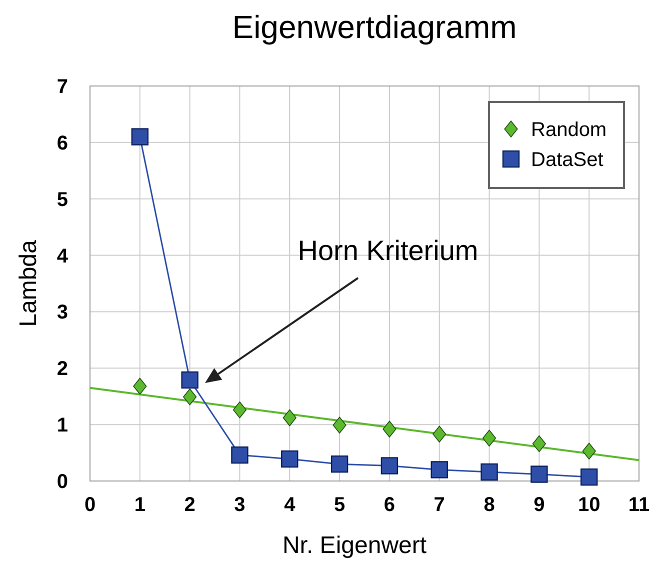 This screenshot has width=661, height=565. I want to click on legend-label: DataSet, so click(567, 160).